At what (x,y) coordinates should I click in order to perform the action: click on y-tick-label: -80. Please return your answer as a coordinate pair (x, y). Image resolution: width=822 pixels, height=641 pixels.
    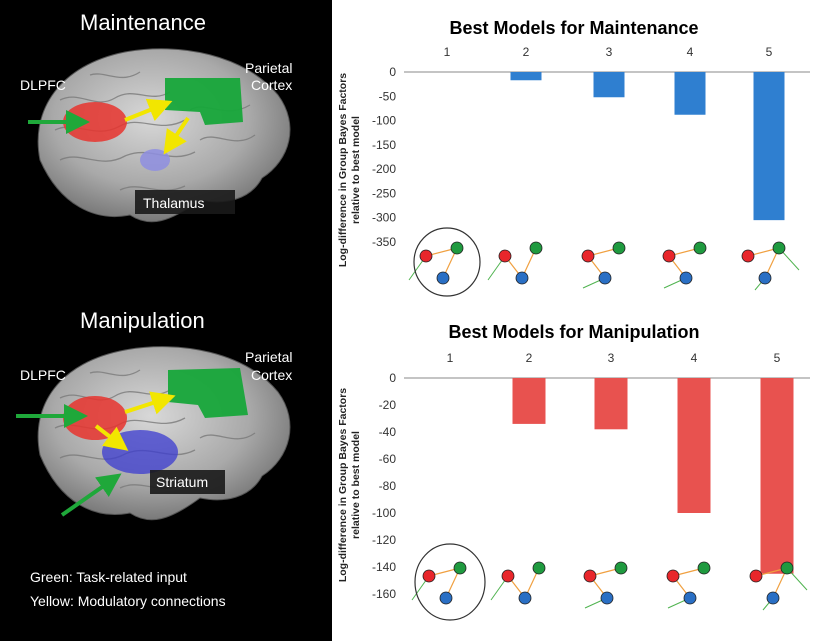
    Looking at the image, I should click on (388, 486).